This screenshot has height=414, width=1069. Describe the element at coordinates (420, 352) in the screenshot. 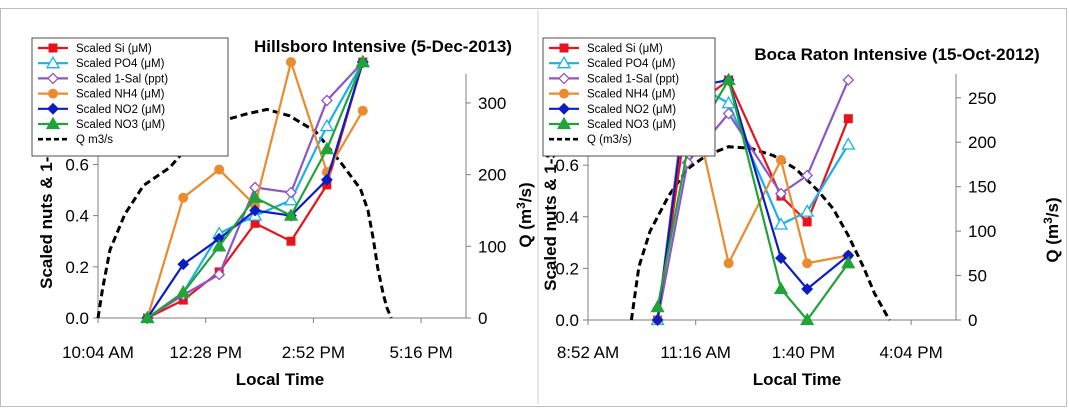

I see `x-tick-label: 5:16 PM` at that location.